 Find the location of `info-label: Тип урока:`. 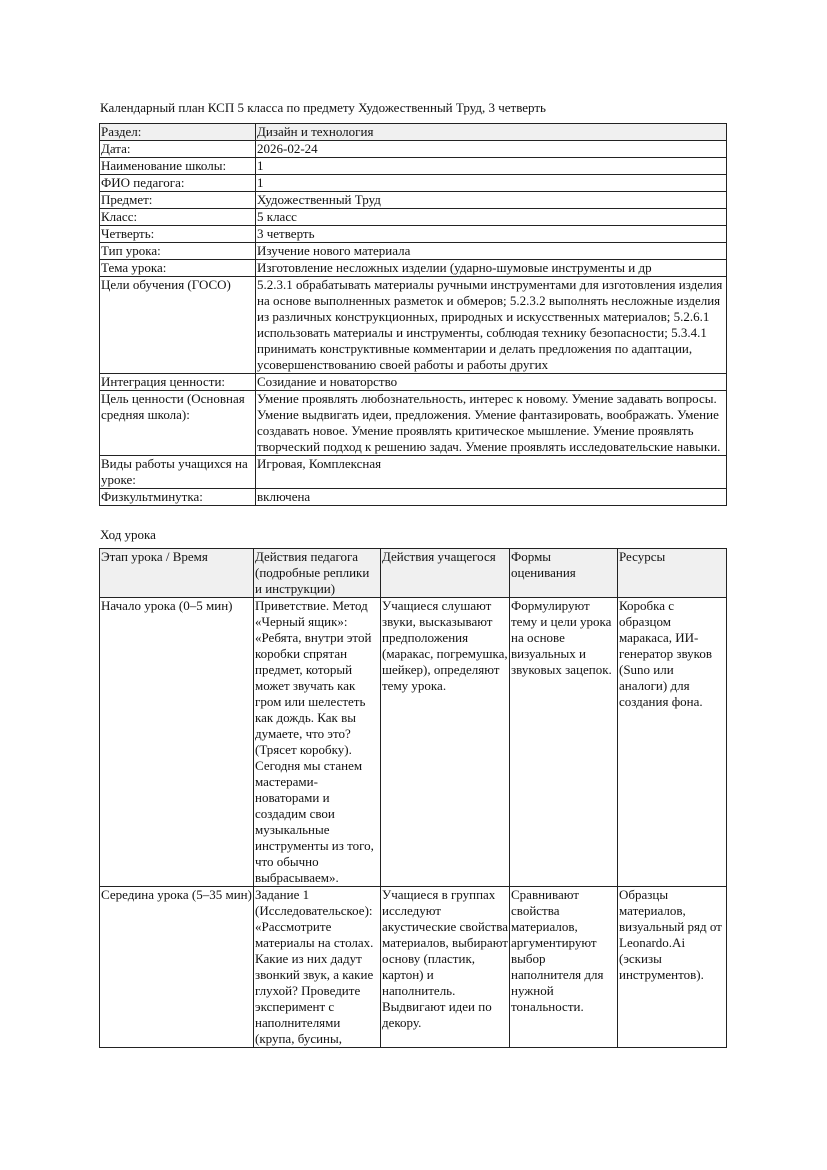

info-label: Тип урока: is located at coordinates (177, 251).